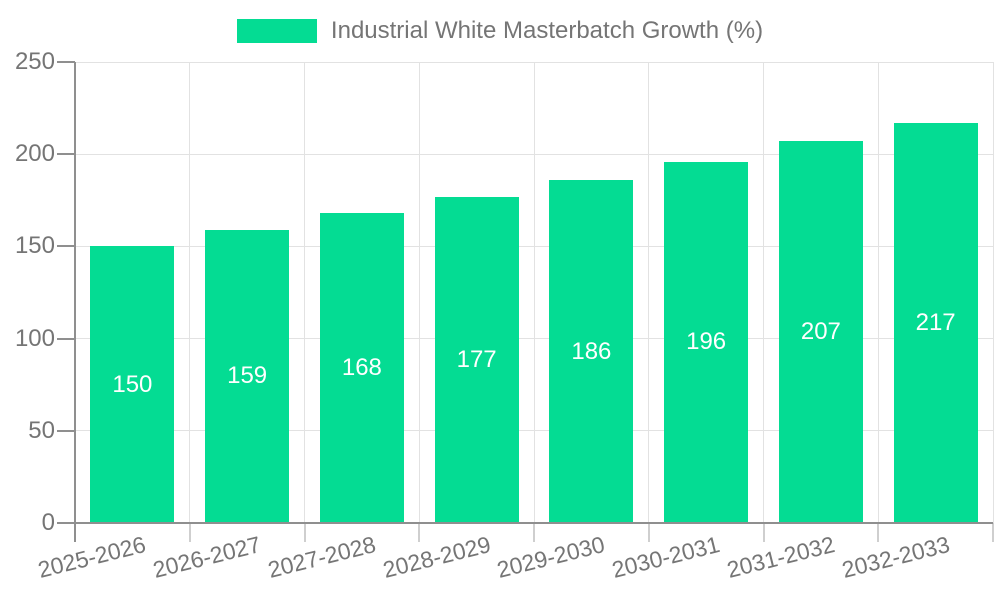 The height and width of the screenshot is (600, 1000). I want to click on bar-value-label: 217, so click(935, 322).